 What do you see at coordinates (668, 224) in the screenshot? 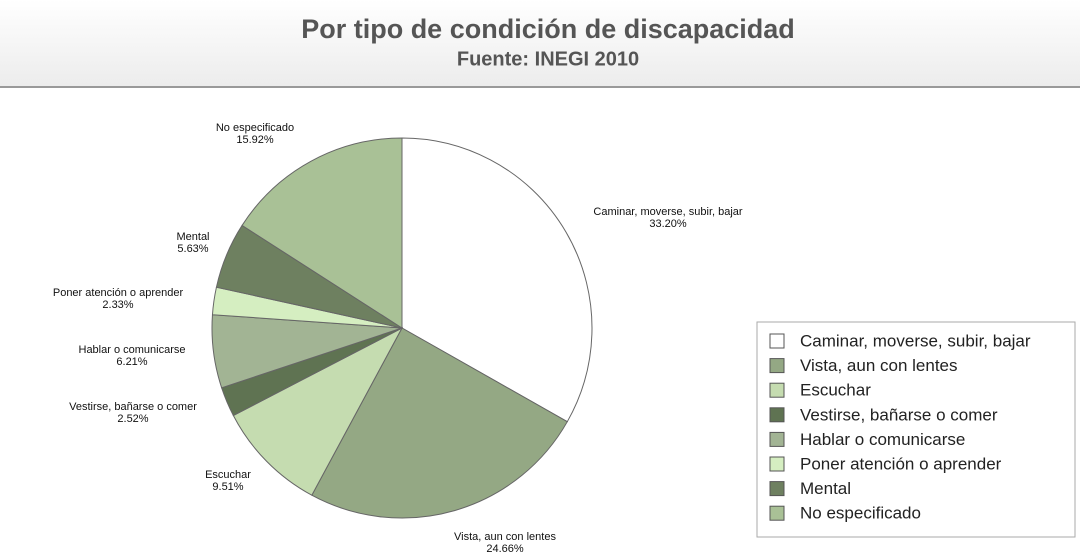
I see `slice-value-label: 33.20%` at bounding box center [668, 224].